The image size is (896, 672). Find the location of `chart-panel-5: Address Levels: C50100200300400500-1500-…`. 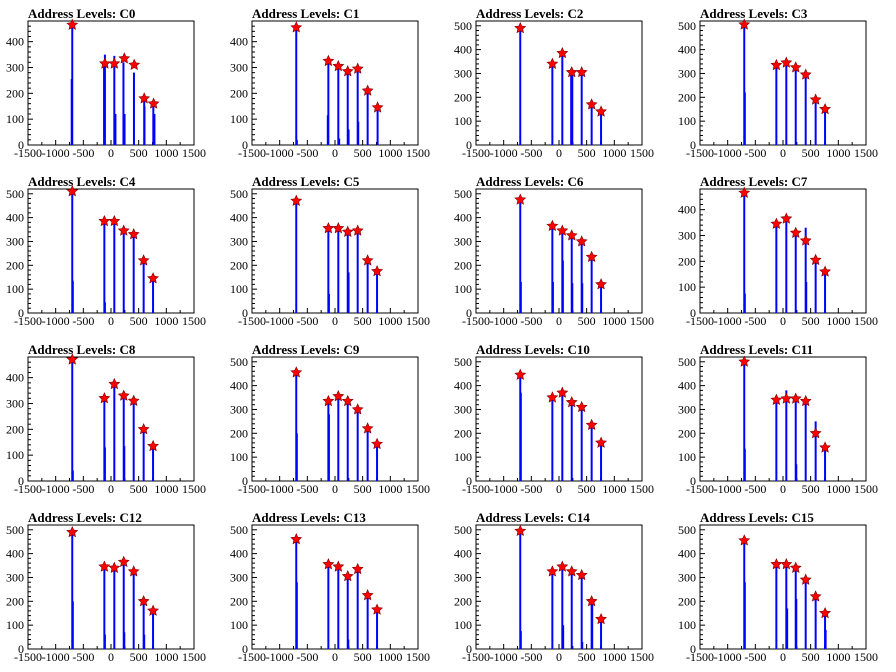

chart-panel-5: Address Levels: C50100200300400500-1500-… is located at coordinates (330, 251).